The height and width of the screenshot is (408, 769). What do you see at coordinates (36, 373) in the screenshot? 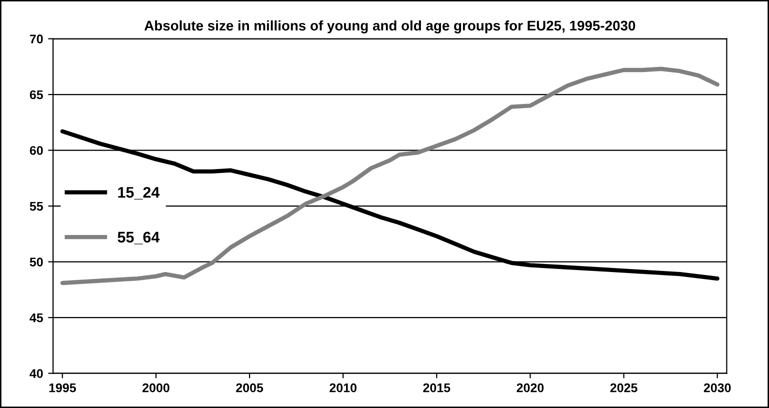
I see `y-tick-label: 40` at bounding box center [36, 373].